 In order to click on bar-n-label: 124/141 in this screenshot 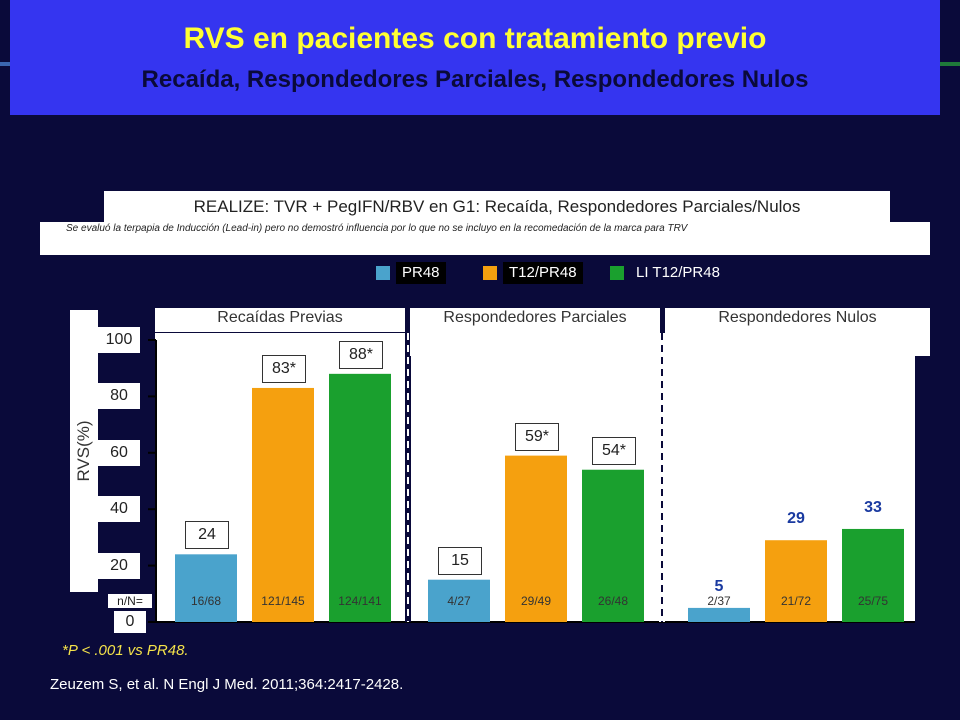, I will do `click(360, 601)`.